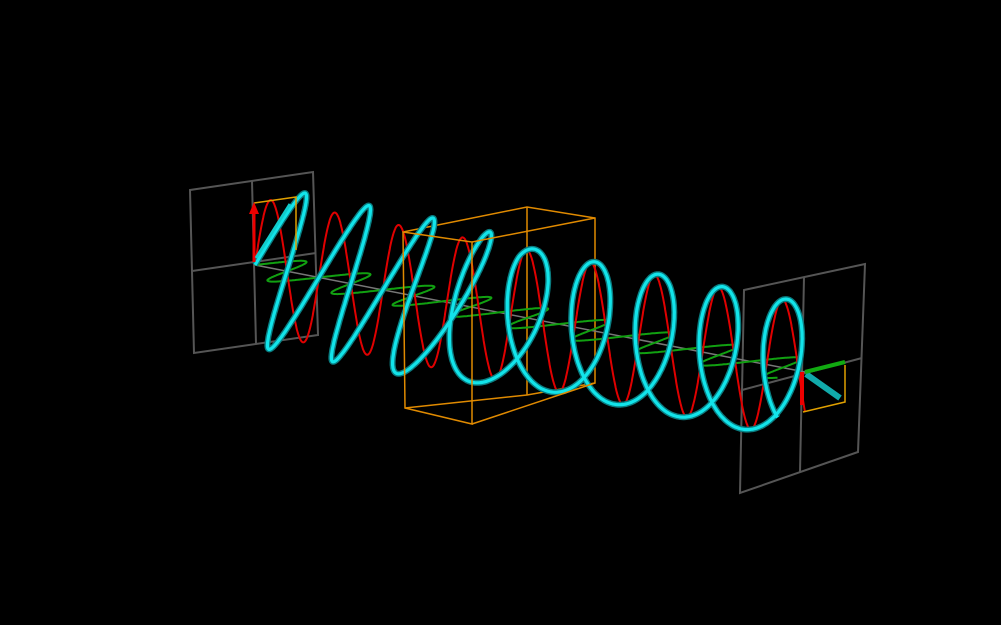 The width and height of the screenshot is (1001, 625). What do you see at coordinates (254, 208) in the screenshot?
I see `arrow-head` at bounding box center [254, 208].